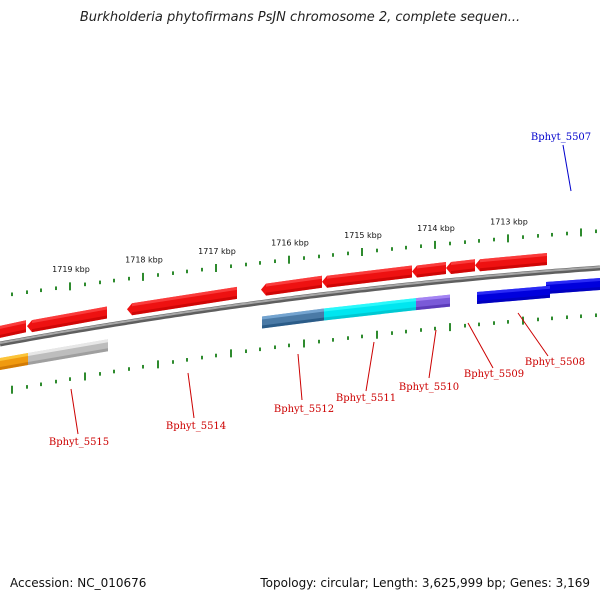 The image size is (600, 600). What do you see at coordinates (300, 305) in the screenshot?
I see `backbone-line` at bounding box center [300, 305].